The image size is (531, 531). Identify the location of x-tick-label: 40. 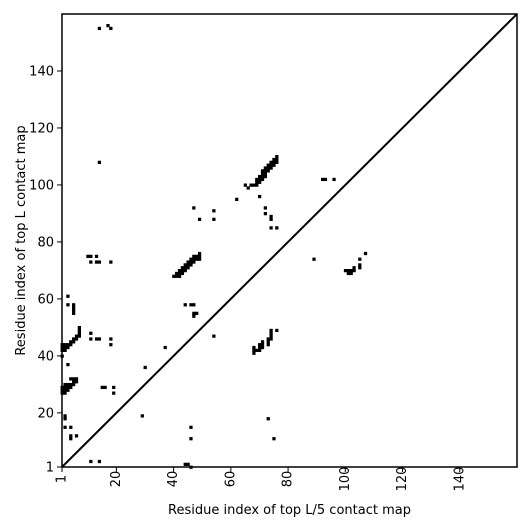
(173, 479).